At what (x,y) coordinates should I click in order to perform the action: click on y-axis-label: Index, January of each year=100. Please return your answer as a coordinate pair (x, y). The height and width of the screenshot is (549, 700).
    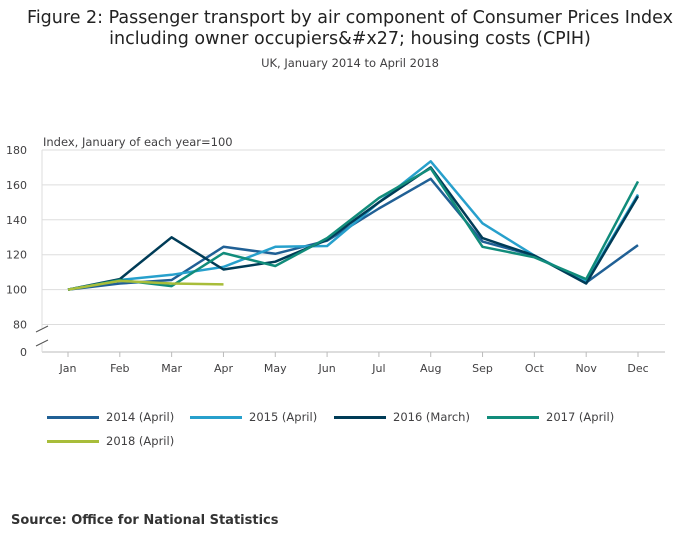
    Looking at the image, I should click on (138, 142).